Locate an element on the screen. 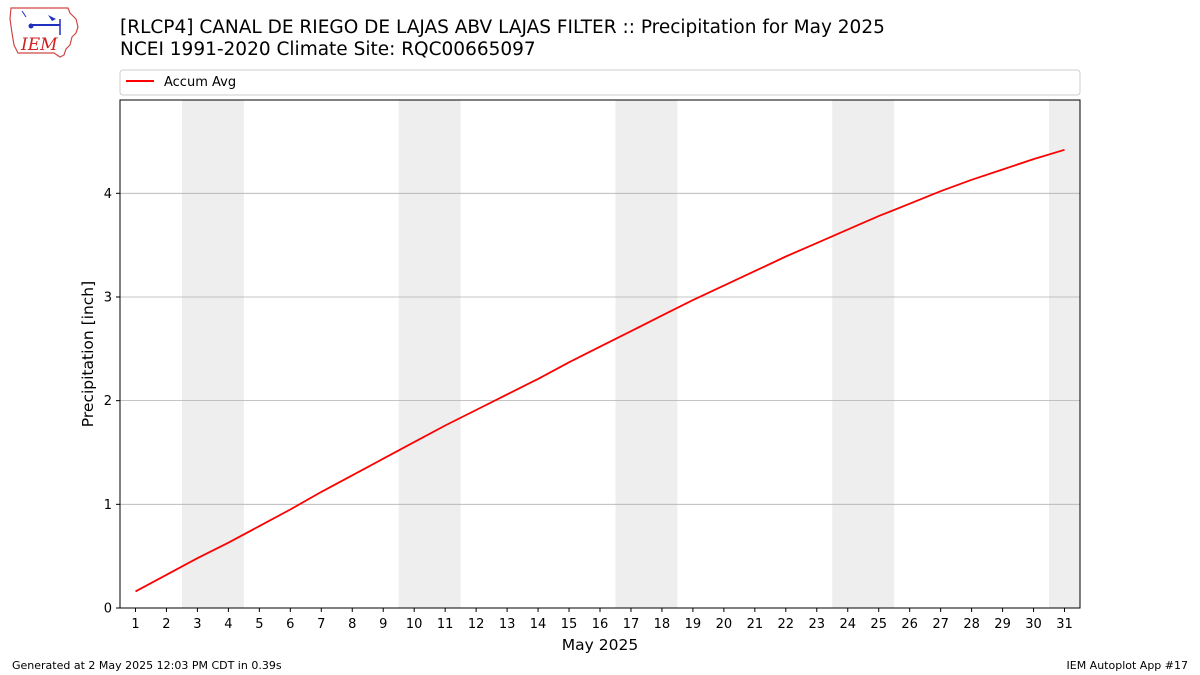 The width and height of the screenshot is (1200, 675). xtick-label-19: 19 is located at coordinates (693, 624).